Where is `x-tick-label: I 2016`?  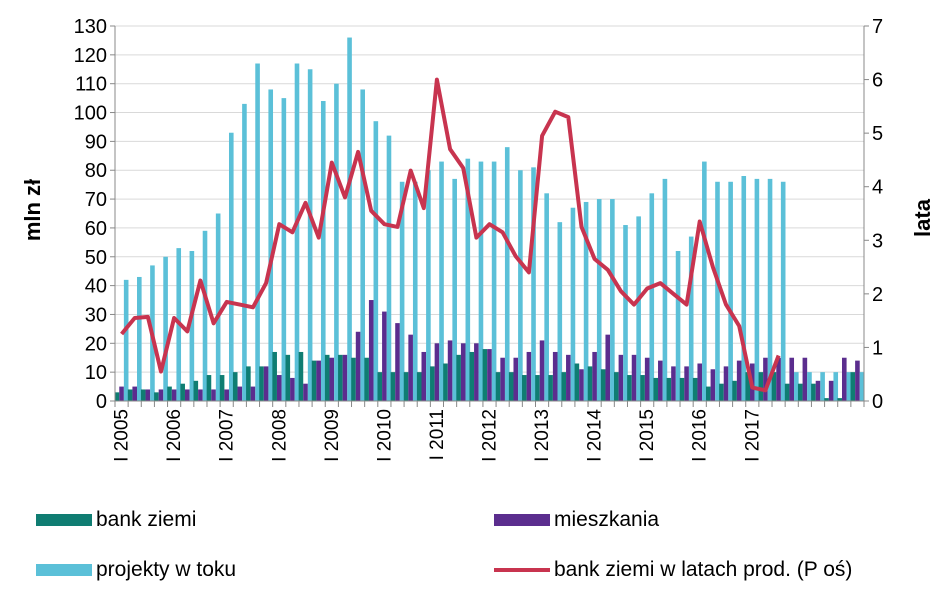
x-tick-label: I 2016 is located at coordinates (700, 435).